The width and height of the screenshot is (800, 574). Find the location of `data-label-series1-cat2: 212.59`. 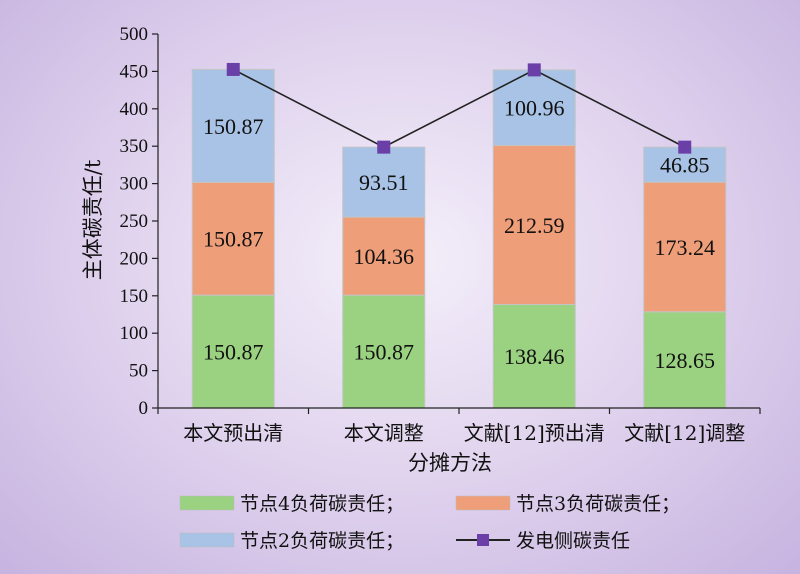

data-label-series1-cat2: 212.59 is located at coordinates (534, 225).